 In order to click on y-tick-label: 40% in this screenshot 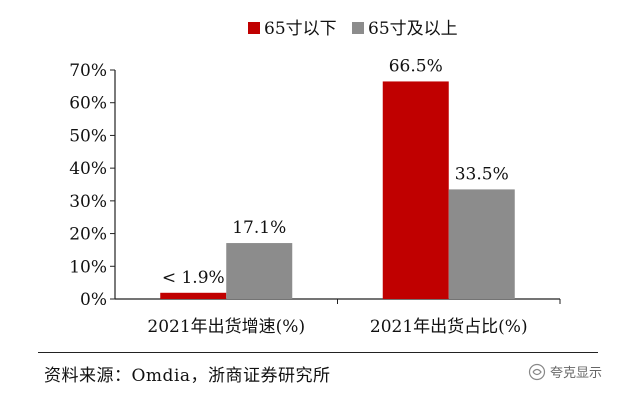, I will do `click(88, 169)`.